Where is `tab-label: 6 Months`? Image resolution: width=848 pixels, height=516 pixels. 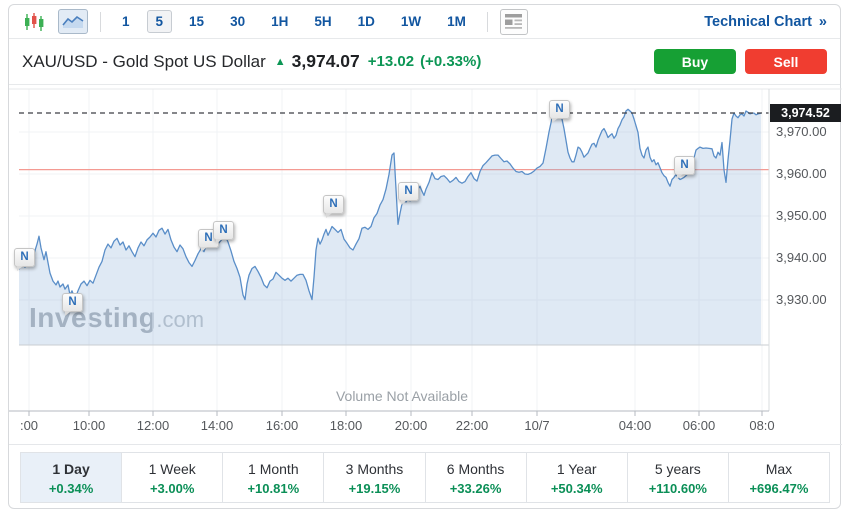 tab-label: 6 Months is located at coordinates (475, 469).